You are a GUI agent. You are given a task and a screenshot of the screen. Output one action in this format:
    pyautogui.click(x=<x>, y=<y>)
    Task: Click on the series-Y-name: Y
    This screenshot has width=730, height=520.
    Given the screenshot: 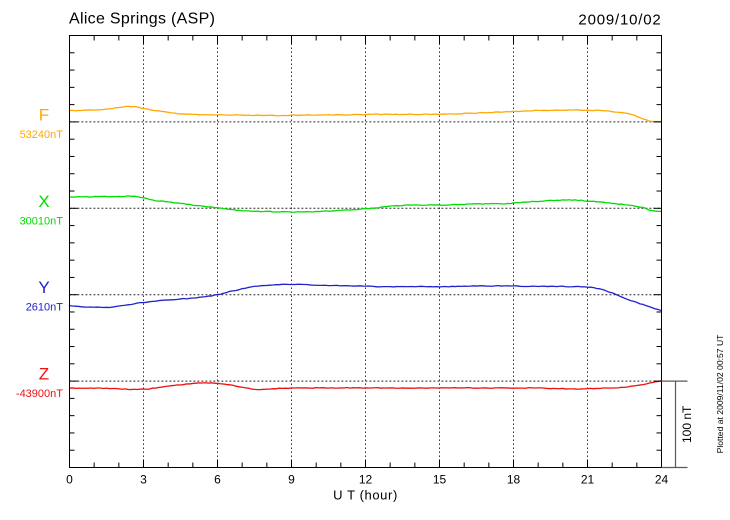 What is the action you would take?
    pyautogui.click(x=43, y=287)
    